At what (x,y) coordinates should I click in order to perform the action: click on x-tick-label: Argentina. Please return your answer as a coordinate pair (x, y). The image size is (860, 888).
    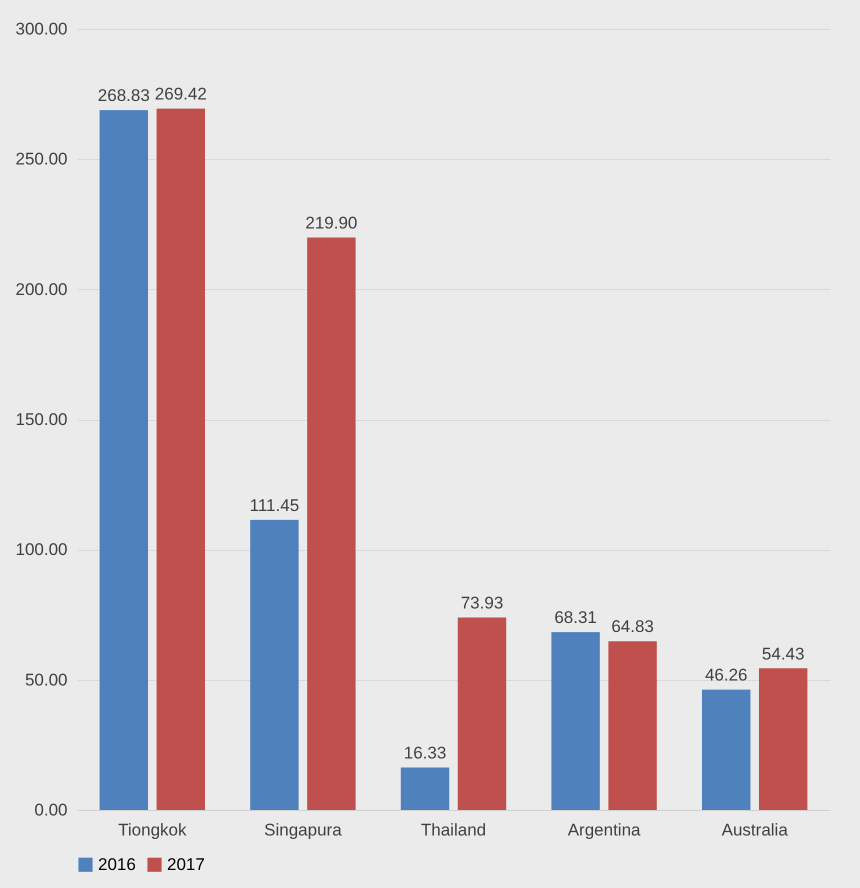
    Looking at the image, I should click on (605, 830).